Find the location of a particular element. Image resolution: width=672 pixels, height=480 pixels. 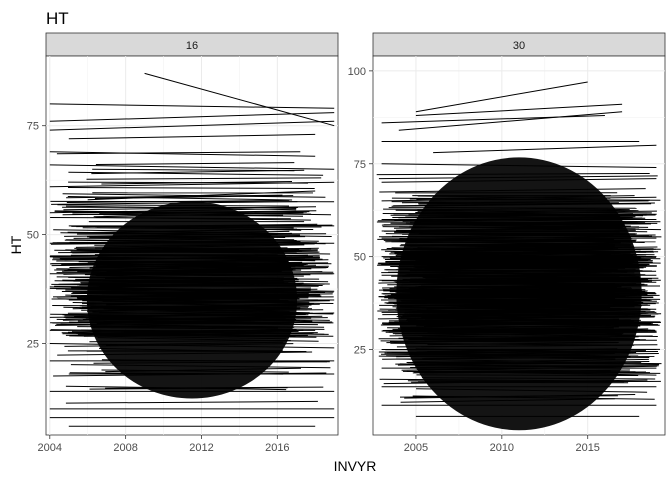

strip-label-16: 16 is located at coordinates (192, 46).